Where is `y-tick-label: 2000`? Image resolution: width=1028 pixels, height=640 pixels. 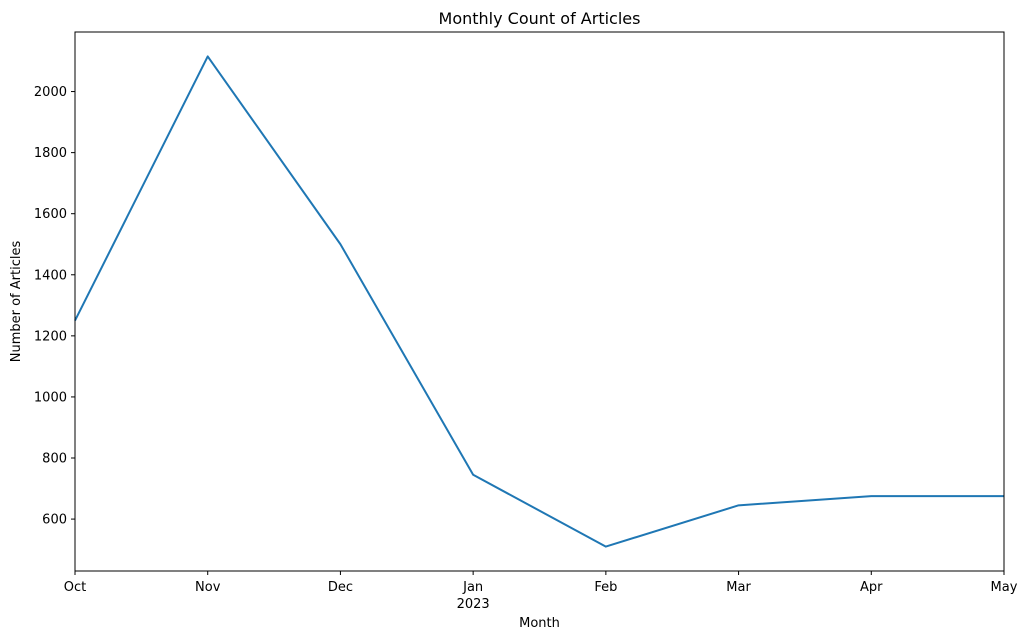 y-tick-label: 2000 is located at coordinates (50, 92).